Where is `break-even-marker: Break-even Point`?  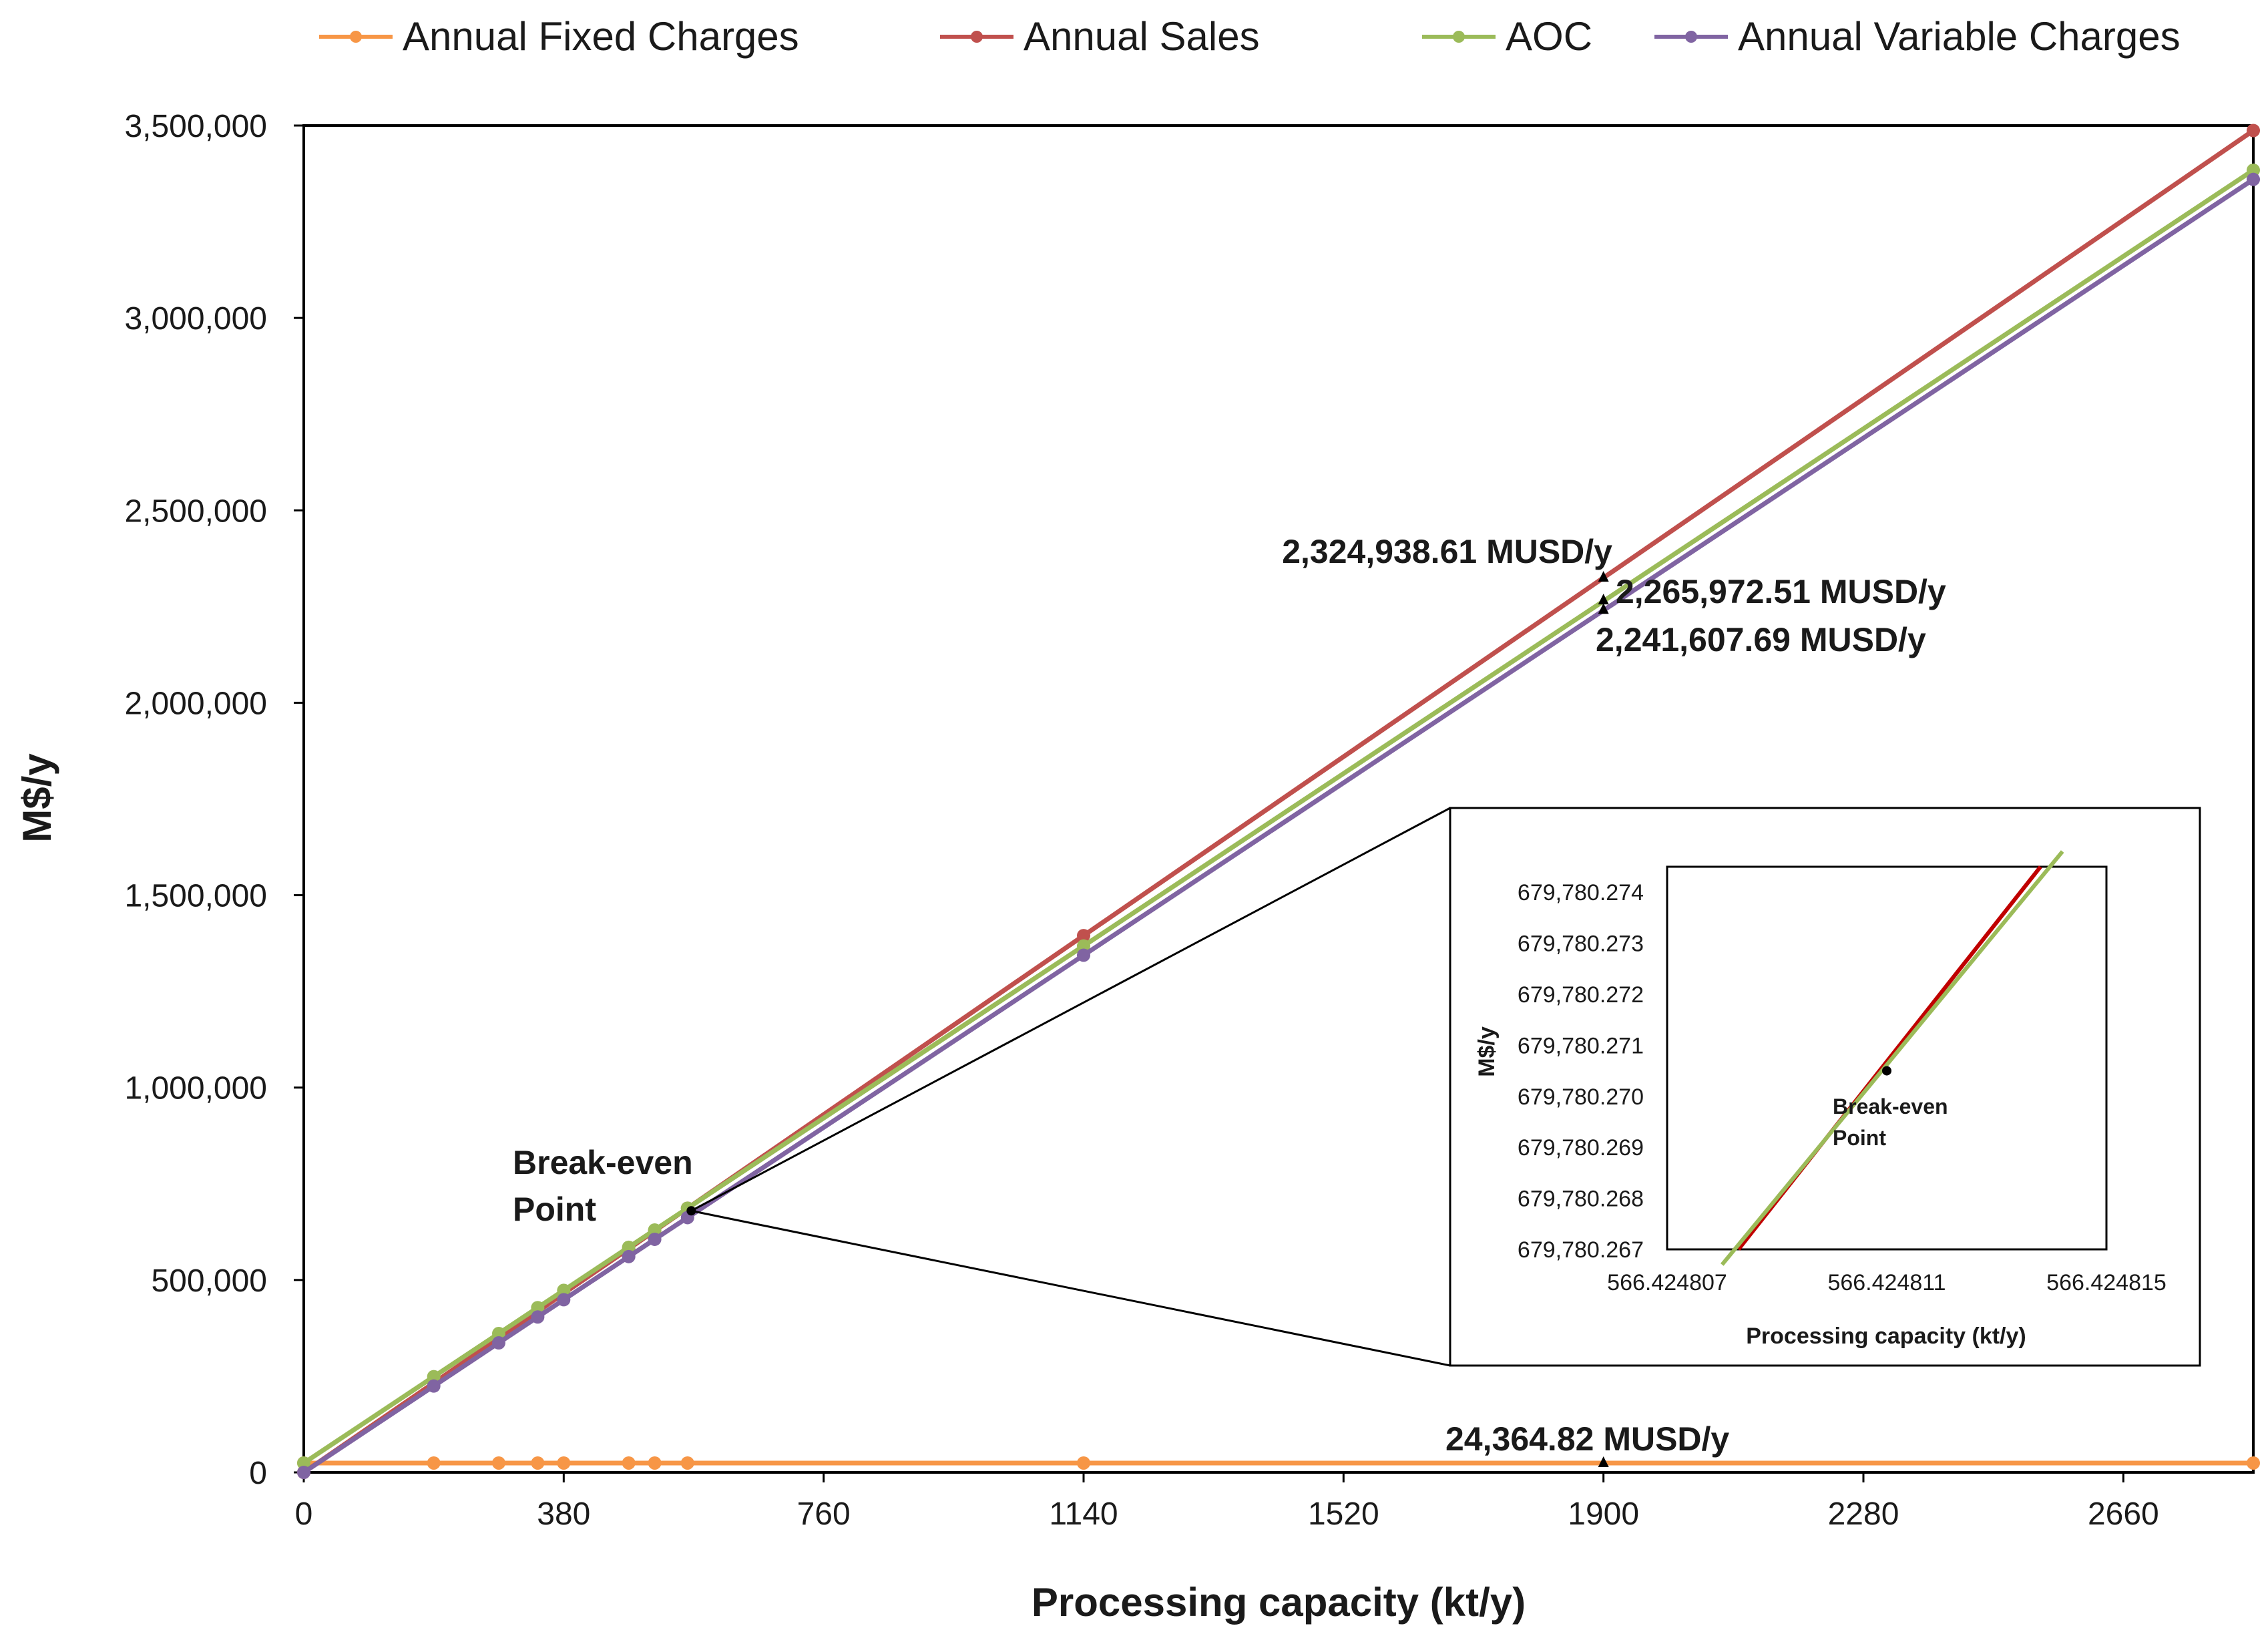 break-even-marker: Break-even Point is located at coordinates (604, 1186).